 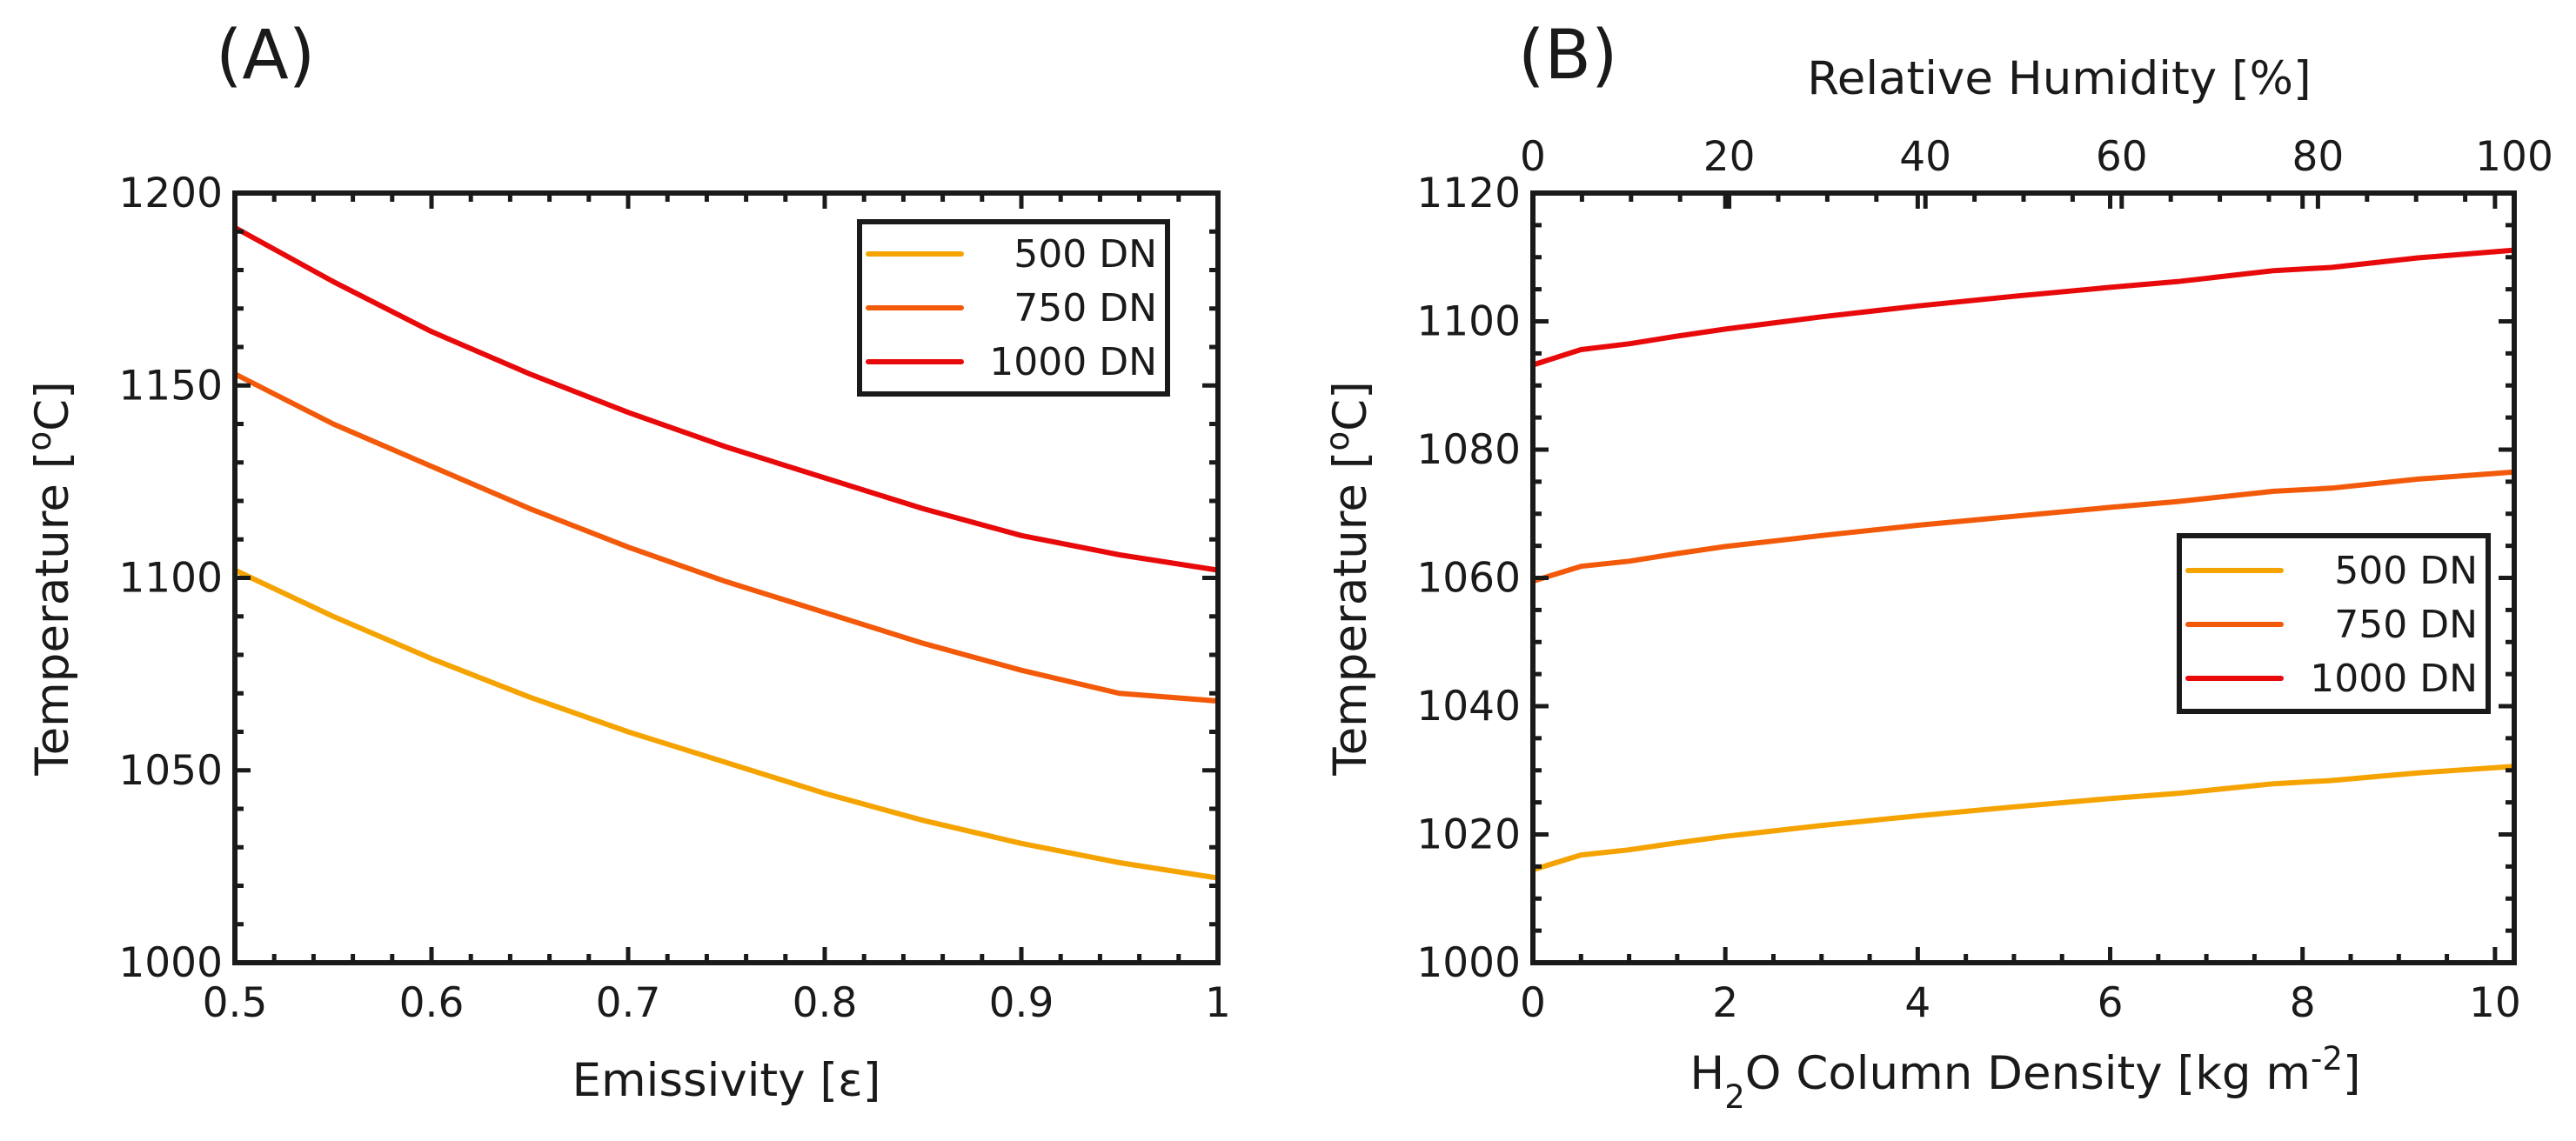 What do you see at coordinates (432, 1003) in the screenshot?
I see `panel-a-xtick-label: 0.6` at bounding box center [432, 1003].